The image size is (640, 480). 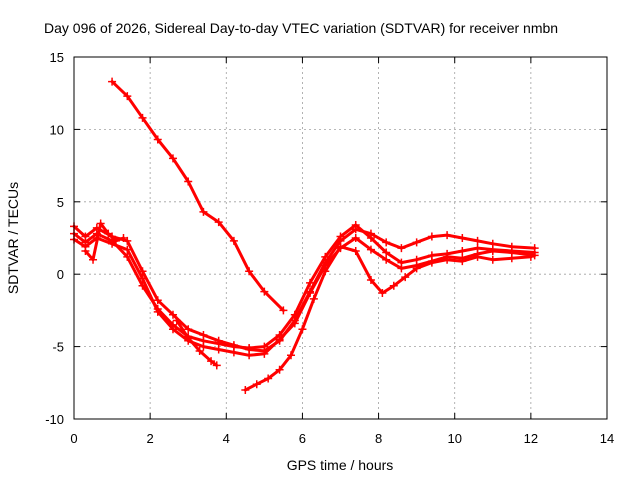 What do you see at coordinates (388, 318) in the screenshot?
I see `series-prn-g` at bounding box center [388, 318].